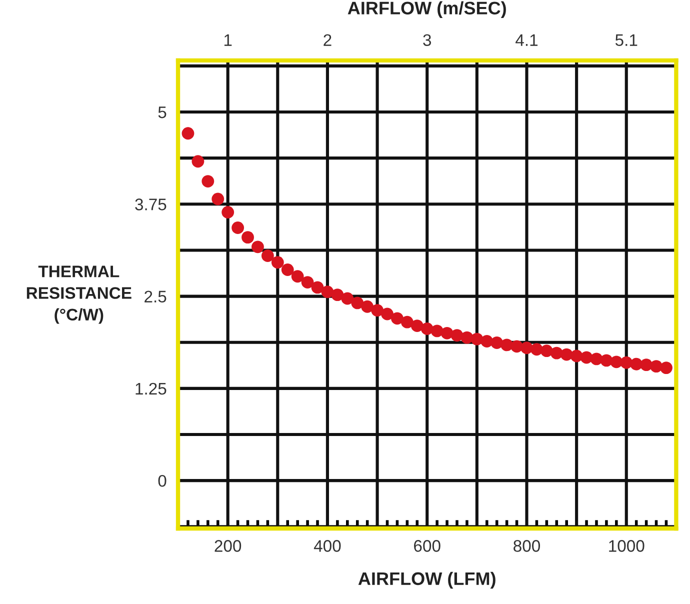  What do you see at coordinates (150, 204) in the screenshot?
I see `y-tick-label: 3.75` at bounding box center [150, 204].